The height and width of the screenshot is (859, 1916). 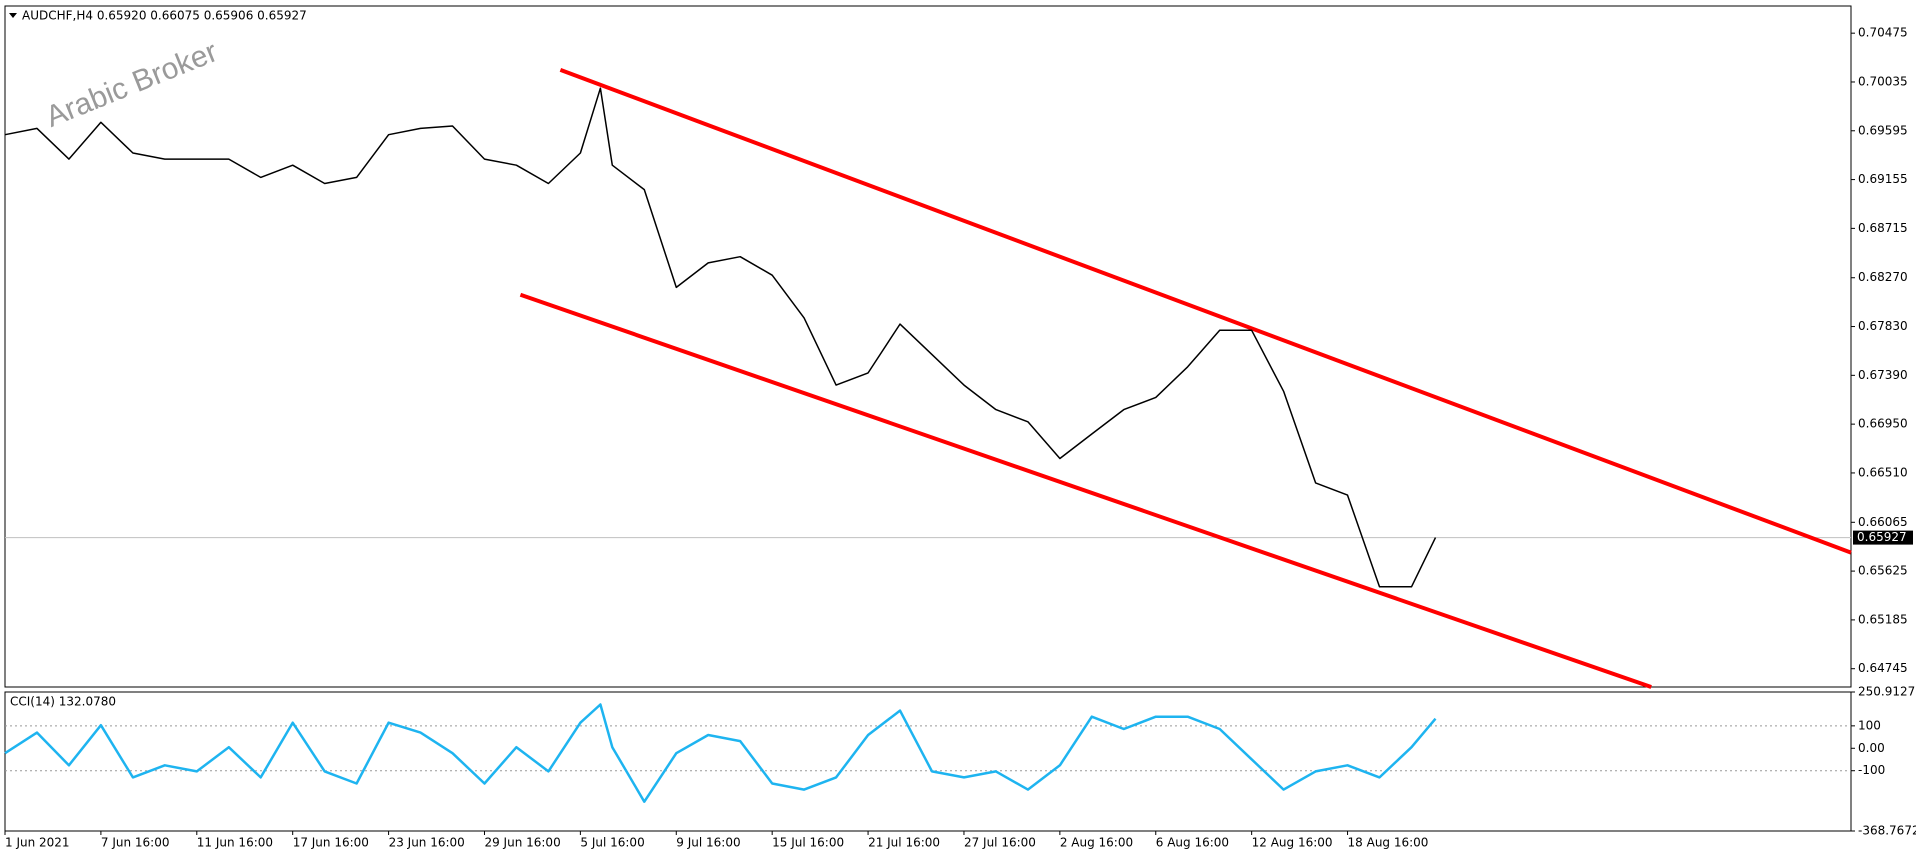 What do you see at coordinates (1000, 843) in the screenshot?
I see `x-tick-label: 27 Jul 16:00` at bounding box center [1000, 843].